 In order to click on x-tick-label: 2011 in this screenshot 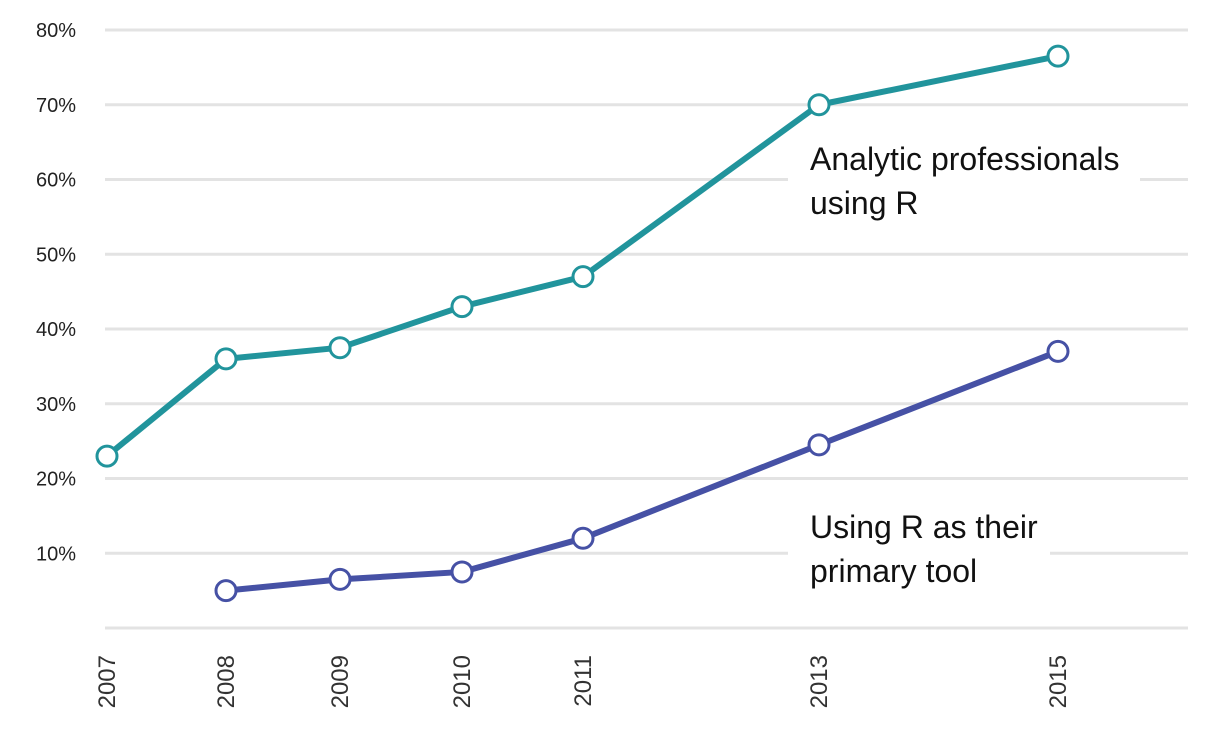, I will do `click(583, 681)`.